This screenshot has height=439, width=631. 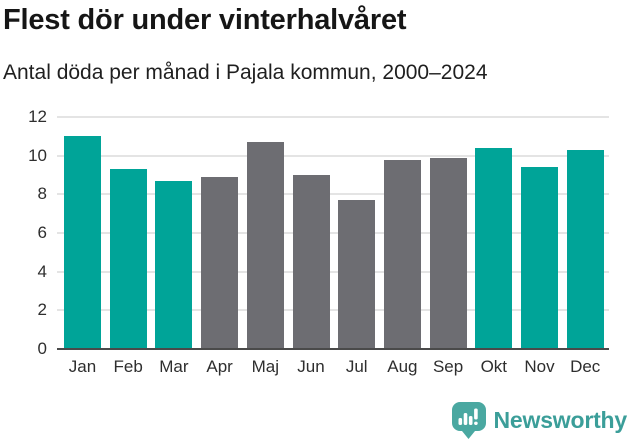 What do you see at coordinates (174, 264) in the screenshot?
I see `bar-mar` at bounding box center [174, 264].